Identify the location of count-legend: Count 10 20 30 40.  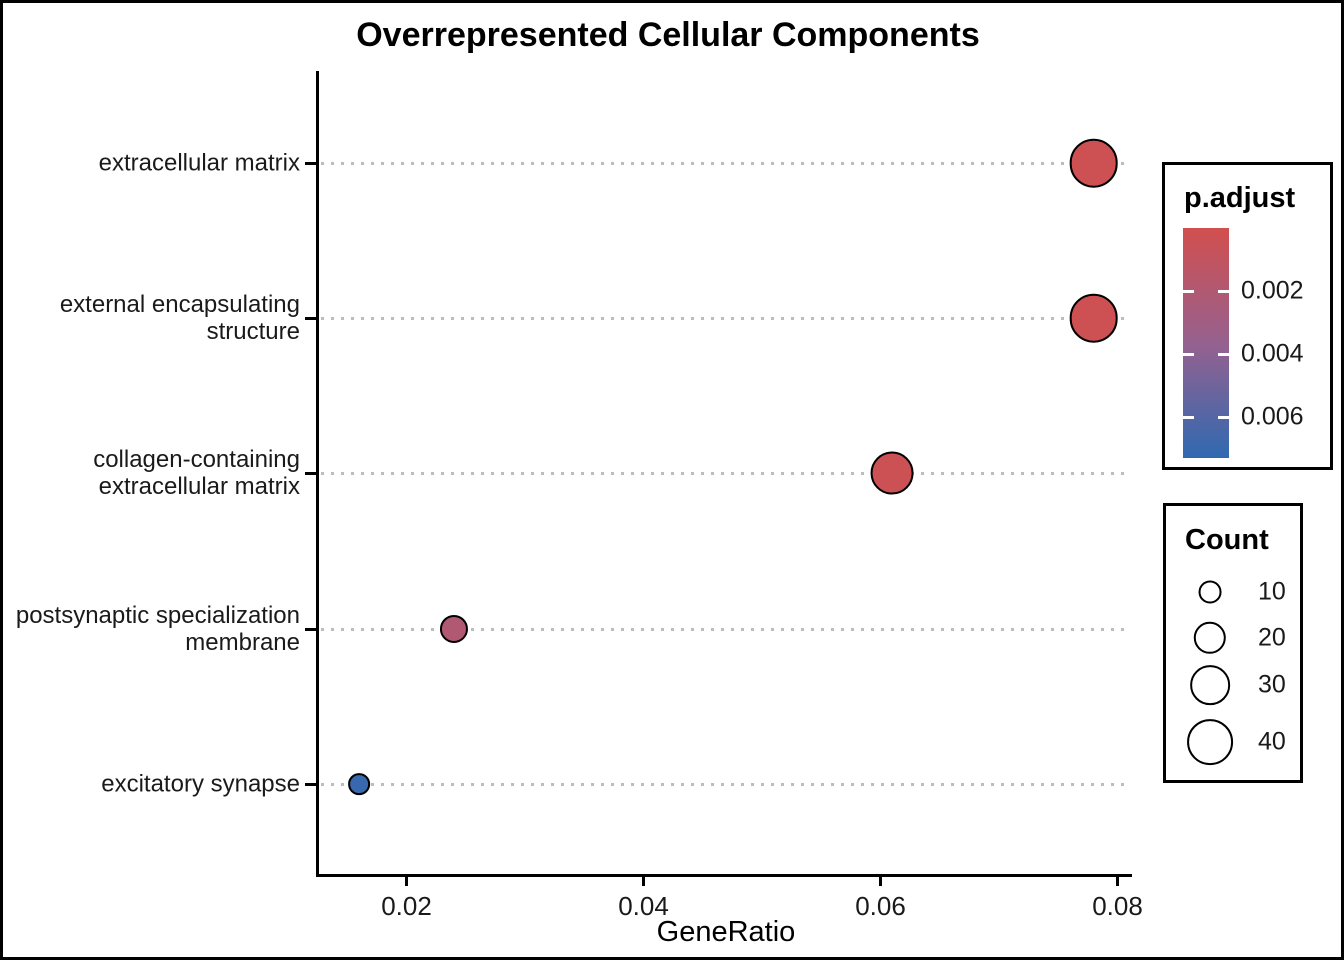
(1233, 643).